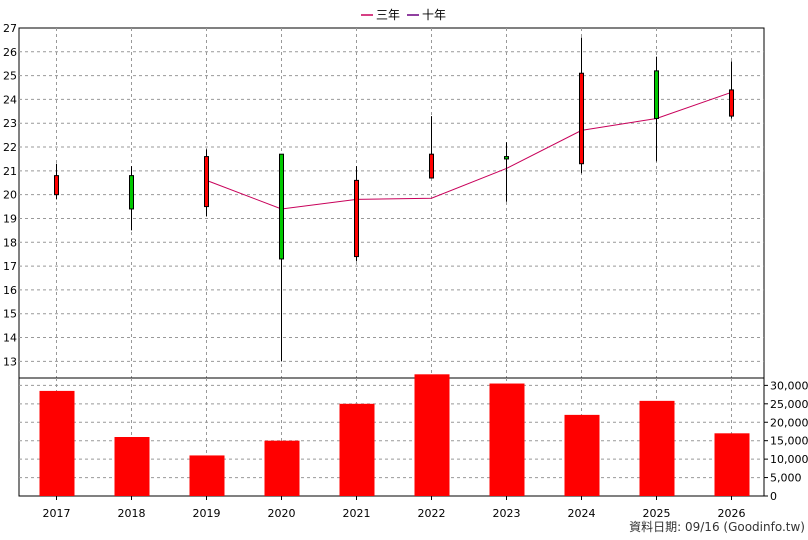 The height and width of the screenshot is (540, 808). Describe the element at coordinates (507, 439) in the screenshot. I see `volume-bar-2023` at that location.